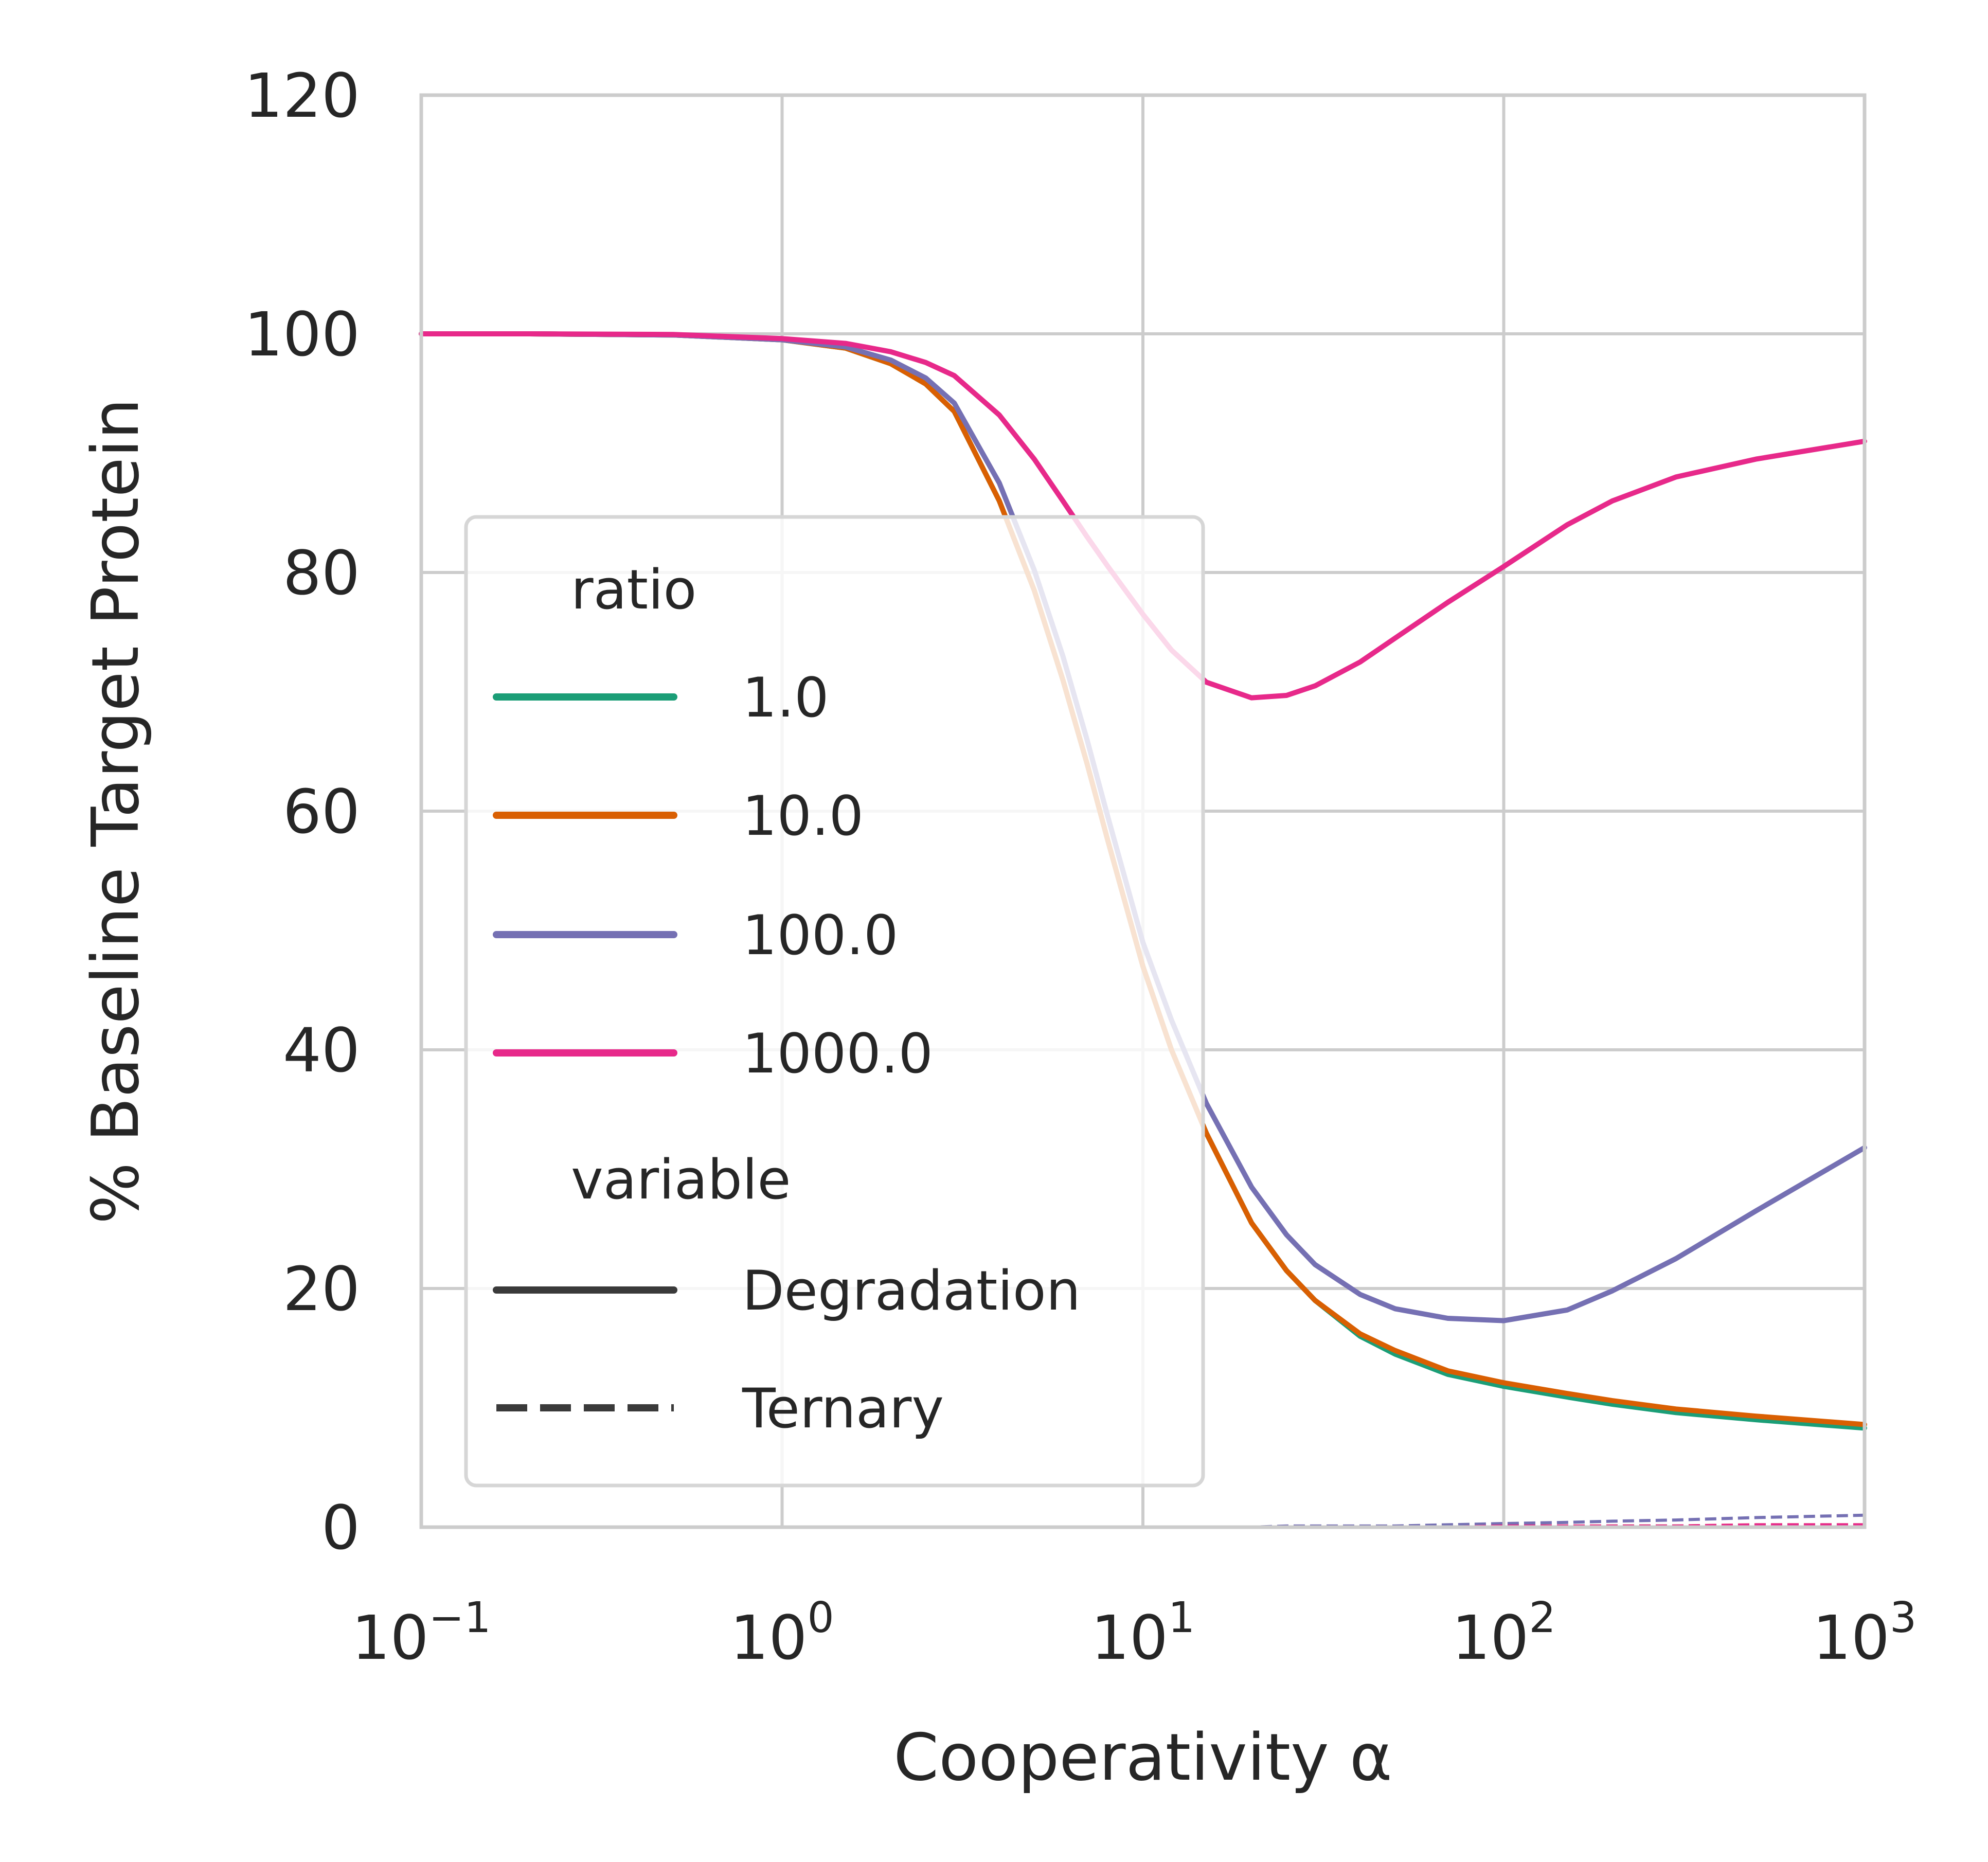 This screenshot has width=1988, height=1862. What do you see at coordinates (322, 1050) in the screenshot?
I see `y-tick-label: 40` at bounding box center [322, 1050].